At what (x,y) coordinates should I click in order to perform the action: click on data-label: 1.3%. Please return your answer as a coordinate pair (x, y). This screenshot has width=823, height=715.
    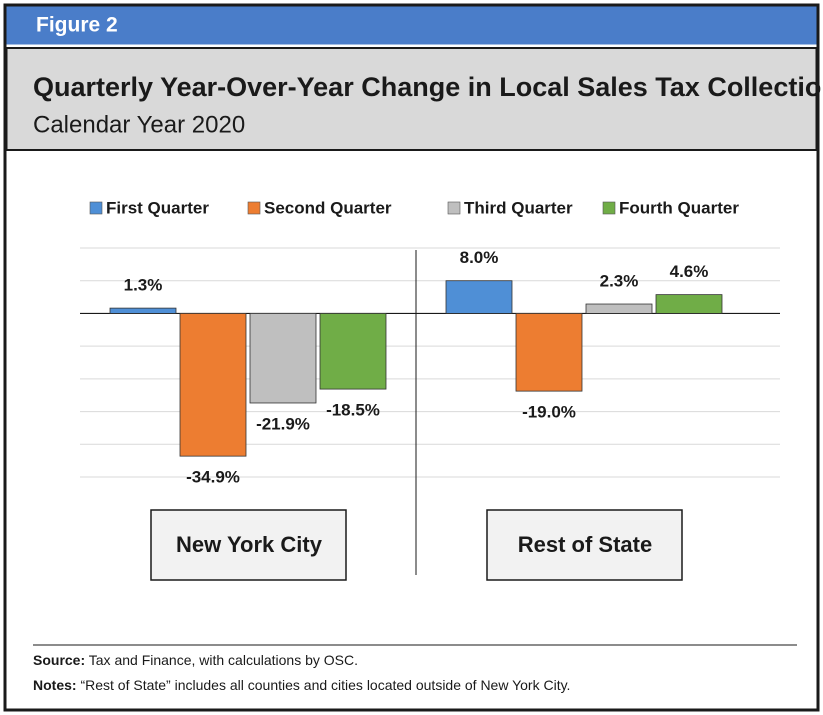
    Looking at the image, I should click on (143, 285).